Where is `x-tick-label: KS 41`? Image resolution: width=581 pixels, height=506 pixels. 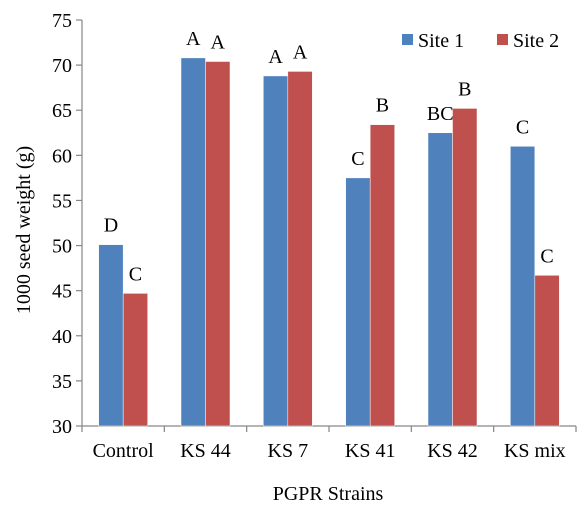
x-tick-label: KS 41 is located at coordinates (370, 451).